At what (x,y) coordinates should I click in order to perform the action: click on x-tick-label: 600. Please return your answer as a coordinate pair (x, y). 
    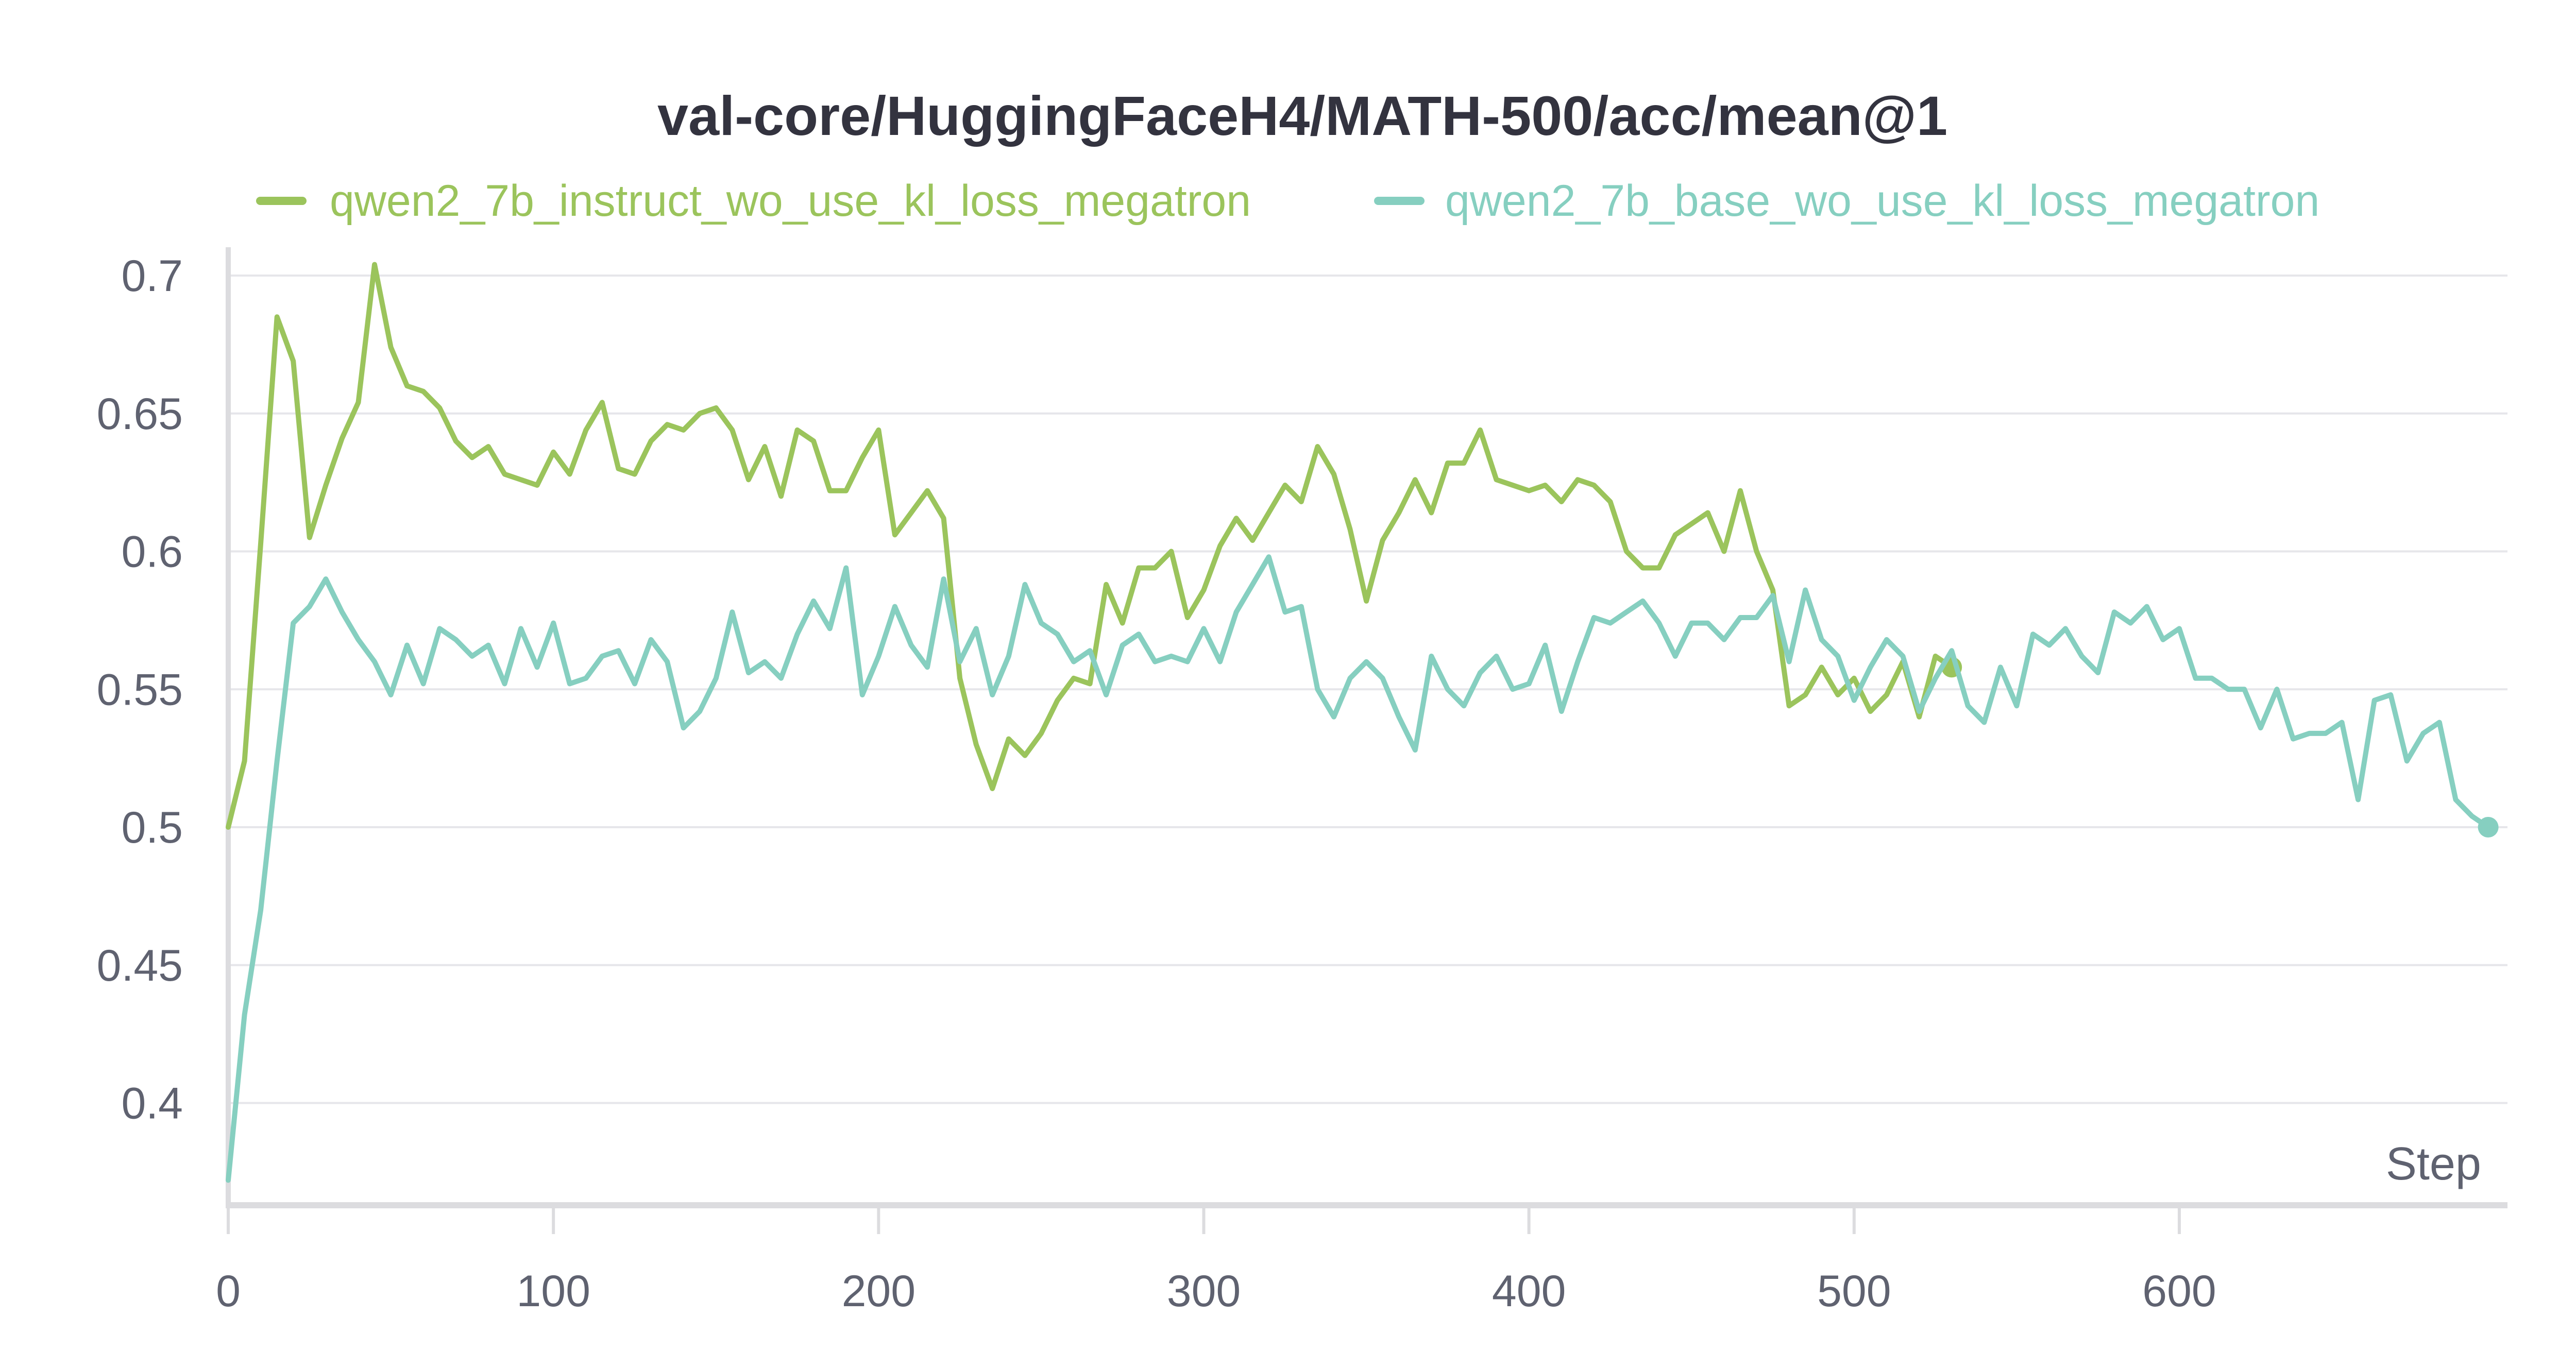
    Looking at the image, I should click on (2179, 1291).